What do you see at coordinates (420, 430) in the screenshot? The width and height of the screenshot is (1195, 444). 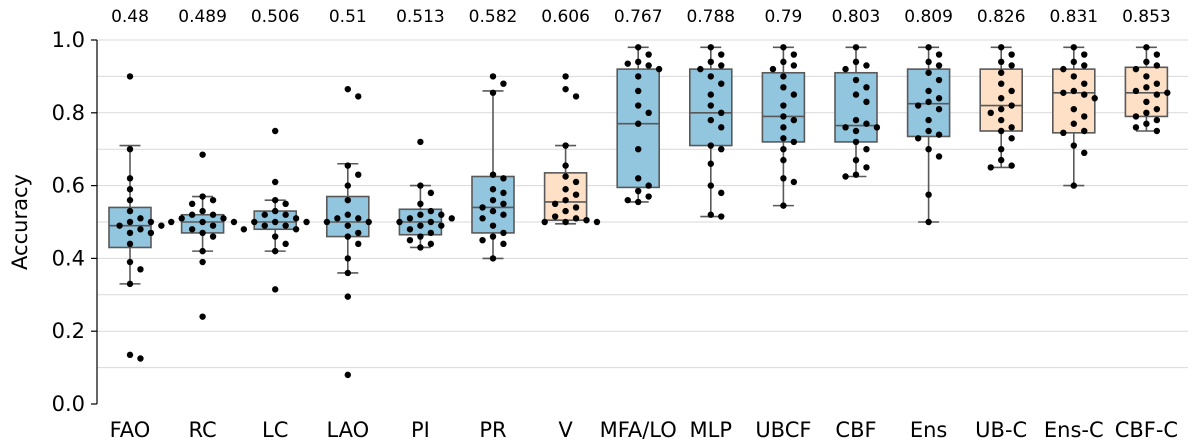 I see `x-tick-label: PI` at bounding box center [420, 430].